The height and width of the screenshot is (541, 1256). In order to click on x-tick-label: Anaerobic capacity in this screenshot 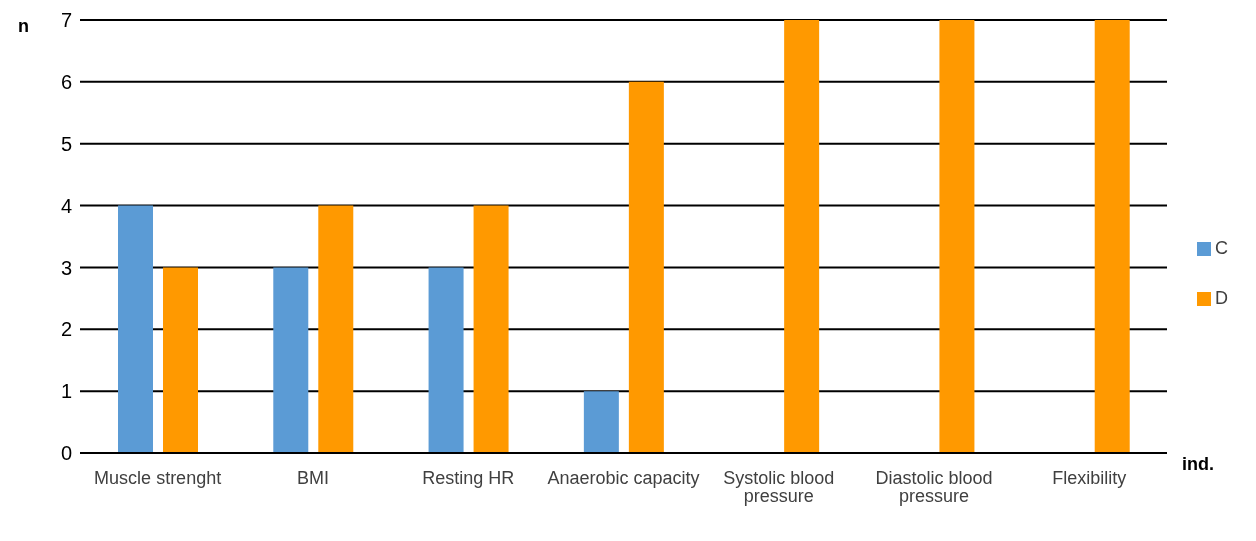, I will do `click(623, 477)`.